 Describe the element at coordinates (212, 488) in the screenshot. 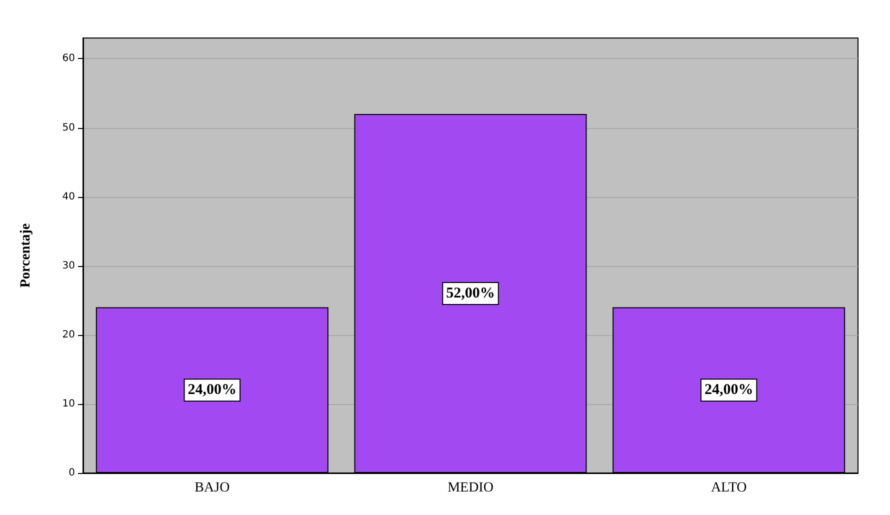

I see `x-tick-label: BAJO` at that location.